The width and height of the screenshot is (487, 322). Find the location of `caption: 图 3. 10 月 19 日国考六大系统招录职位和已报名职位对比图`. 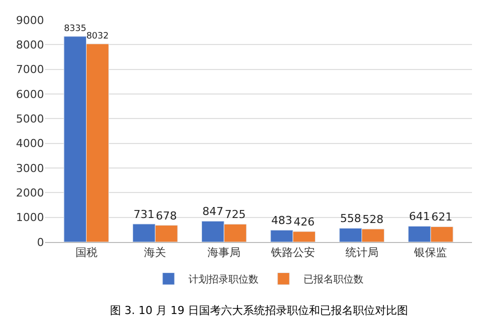

caption: 图 3. 10 月 19 日国考六大系统招录职位和已报名职位对比图 is located at coordinates (259, 310).